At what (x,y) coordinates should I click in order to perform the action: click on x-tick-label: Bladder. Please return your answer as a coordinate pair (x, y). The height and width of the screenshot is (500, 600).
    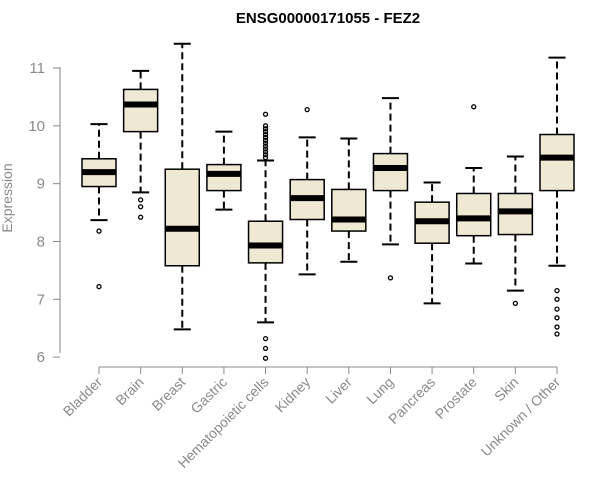
    Looking at the image, I should click on (83, 397).